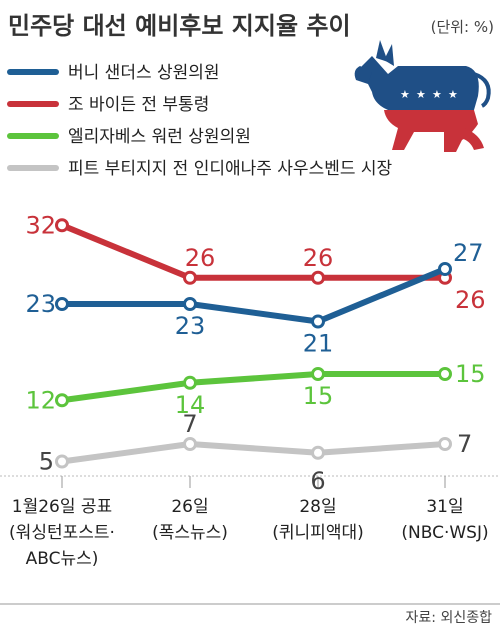 Image resolution: width=500 pixels, height=632 pixels. Describe the element at coordinates (419, 83) in the screenshot. I see `donkey-body` at that location.